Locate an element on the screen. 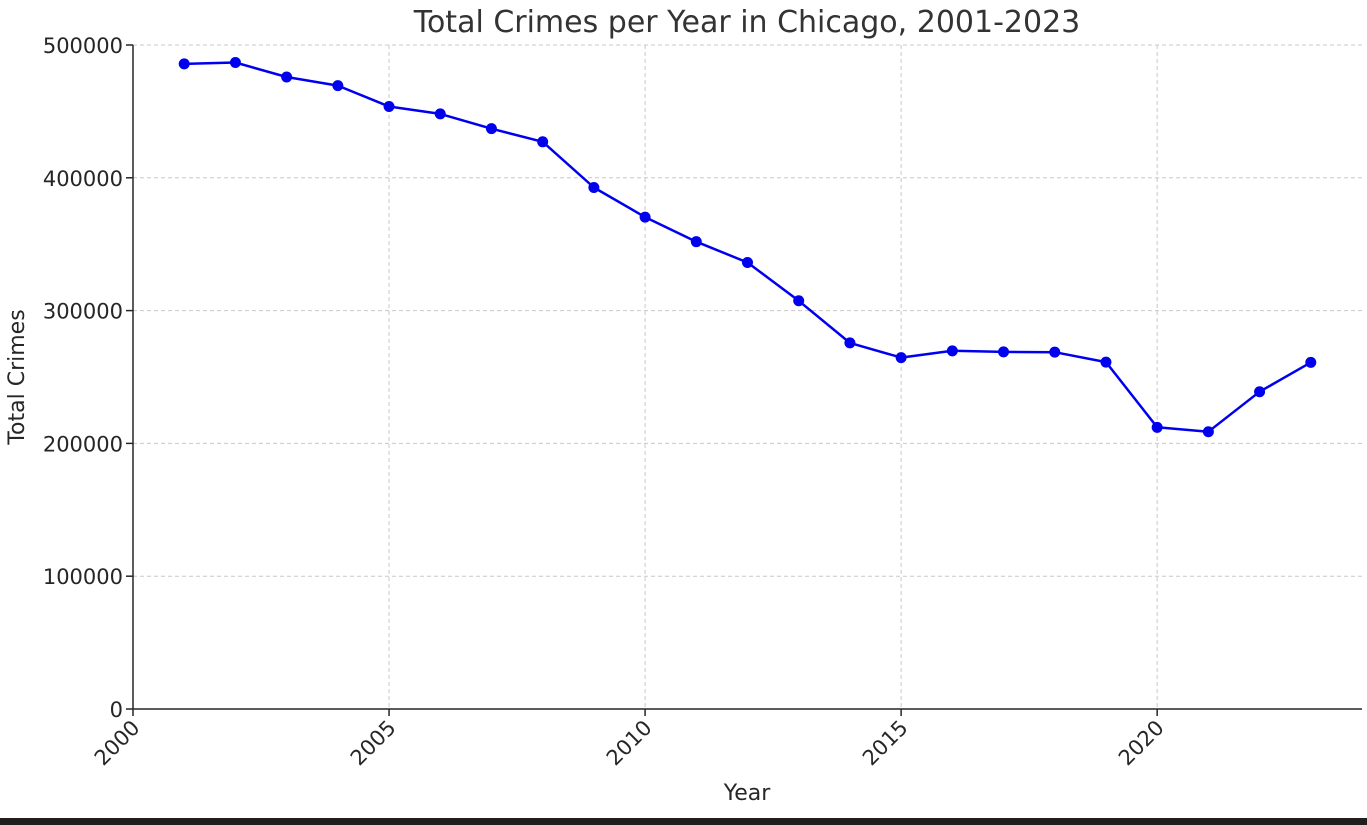 Image resolution: width=1367 pixels, height=825 pixels. data-point-2004 is located at coordinates (338, 86).